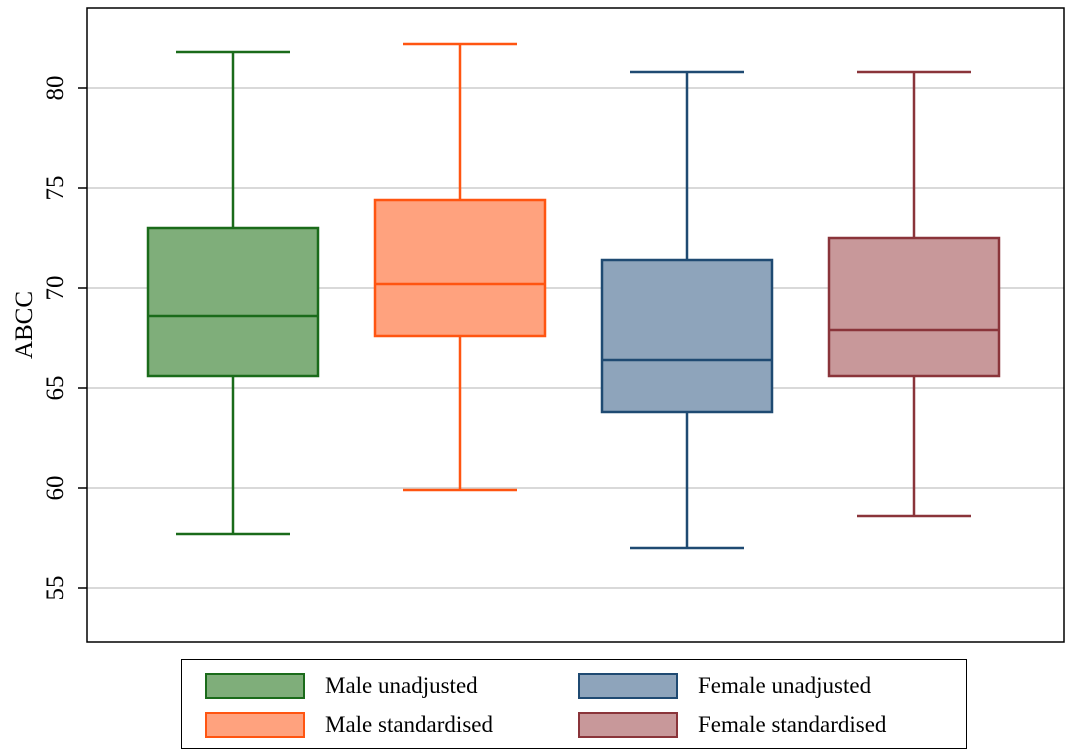 This screenshot has width=1065, height=753. I want to click on legend-item-male-unadjusted: Male unadjusted, so click(341, 686).